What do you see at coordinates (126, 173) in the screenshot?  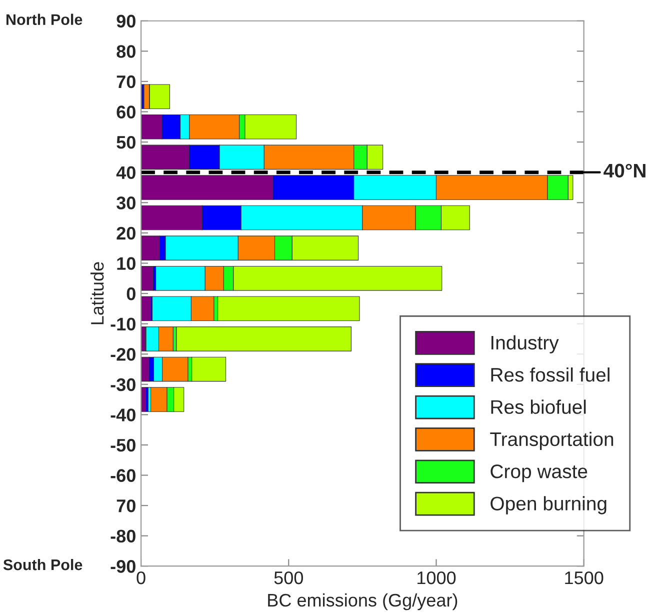 I see `y-tick-label: 40` at bounding box center [126, 173].